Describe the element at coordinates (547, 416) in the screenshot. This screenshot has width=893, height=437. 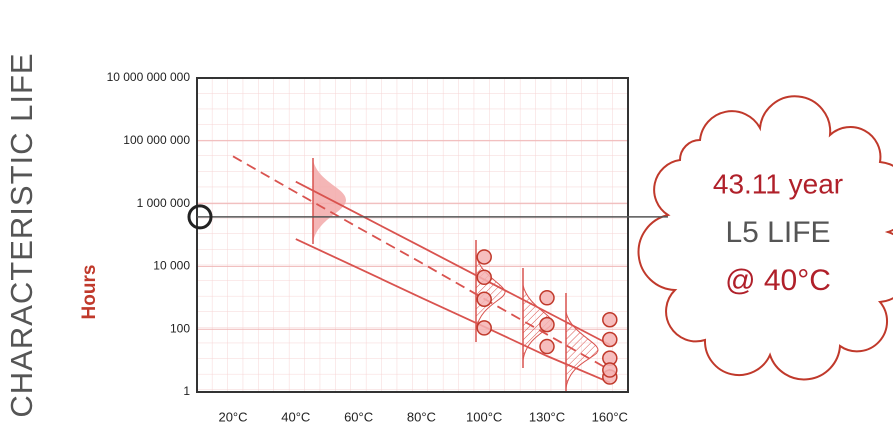
I see `x-tick-label: 130°C` at that location.